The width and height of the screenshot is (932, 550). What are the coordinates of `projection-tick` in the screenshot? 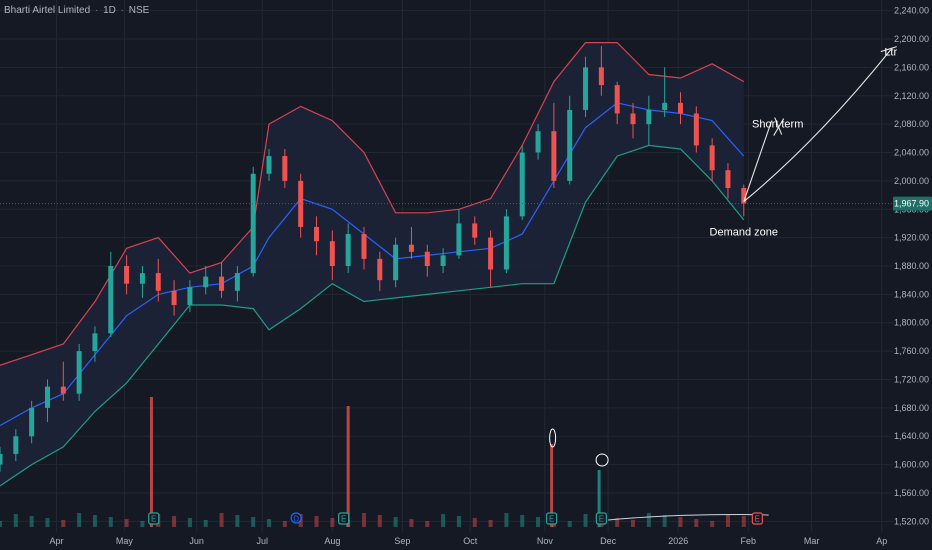 It's located at (778, 126).